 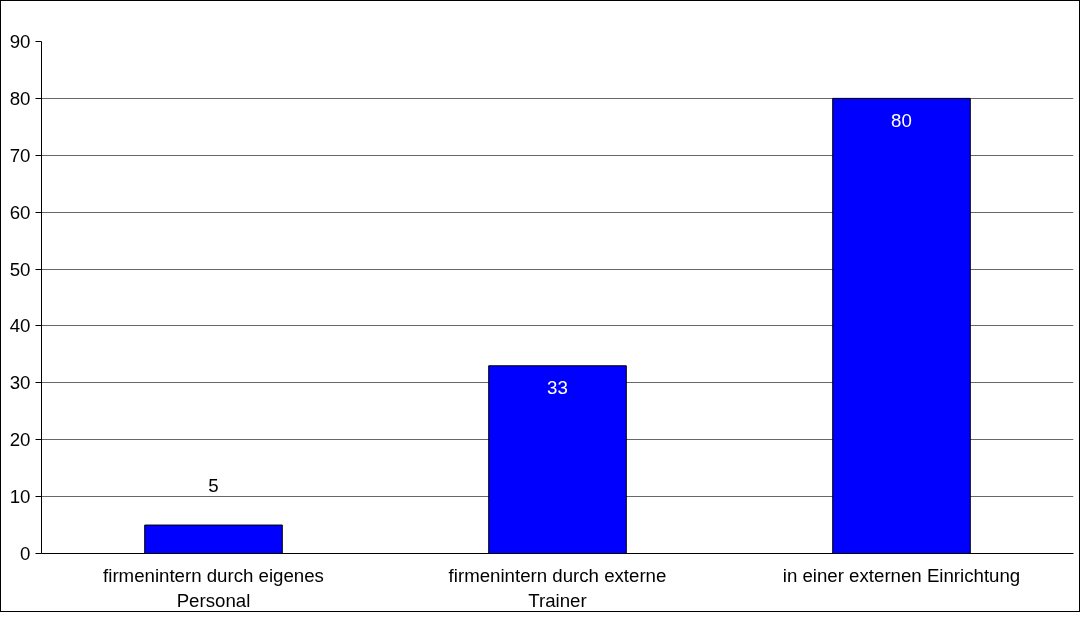 What do you see at coordinates (20, 269) in the screenshot?
I see `y-tick-label: 50` at bounding box center [20, 269].